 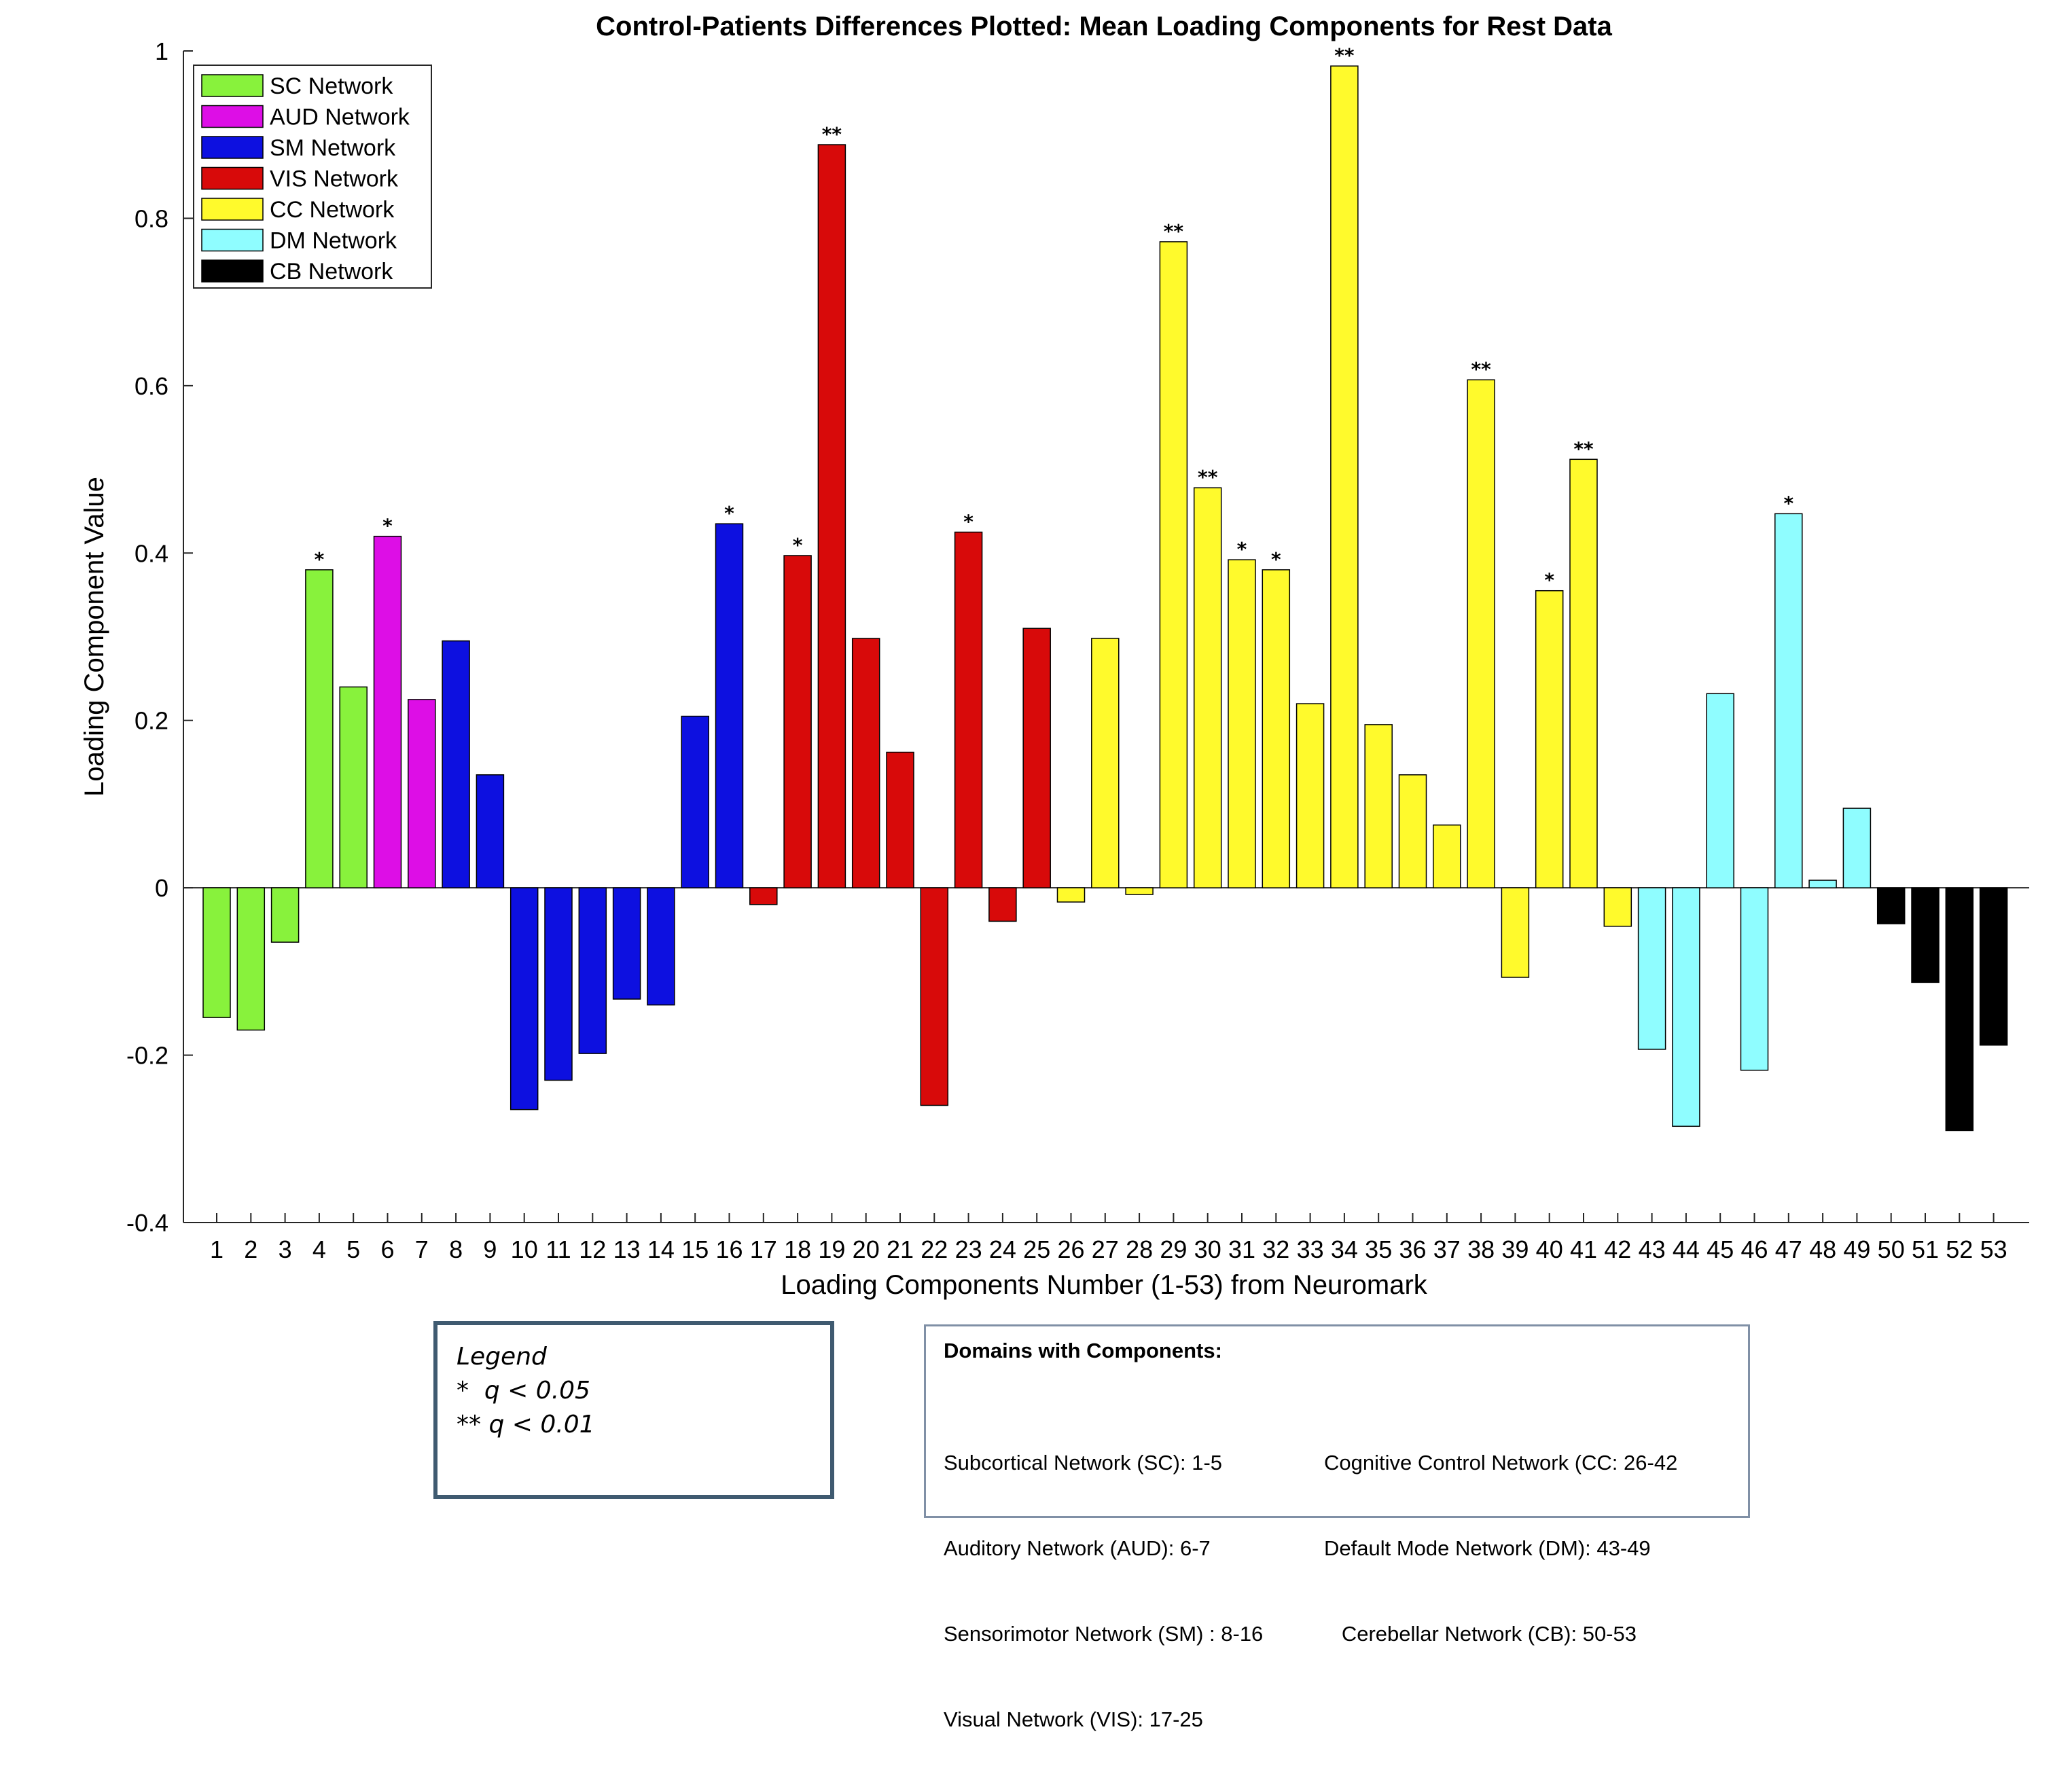 What do you see at coordinates (1073, 1719) in the screenshot?
I see `domain-entry: Visual Network (VIS): 17-25` at bounding box center [1073, 1719].